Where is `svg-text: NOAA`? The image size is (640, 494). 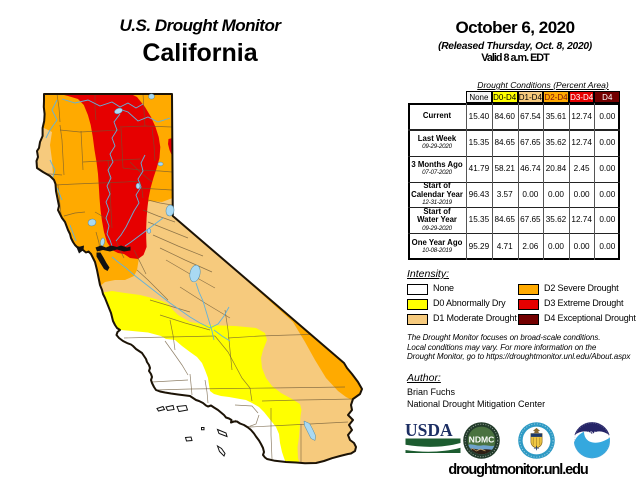
svg-text: NOAA is located at coordinates (593, 435).